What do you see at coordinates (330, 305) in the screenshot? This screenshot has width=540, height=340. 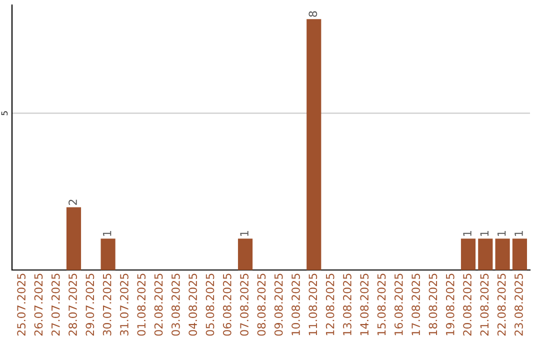 I see `x-tick-label: 12.08.2025` at bounding box center [330, 305].